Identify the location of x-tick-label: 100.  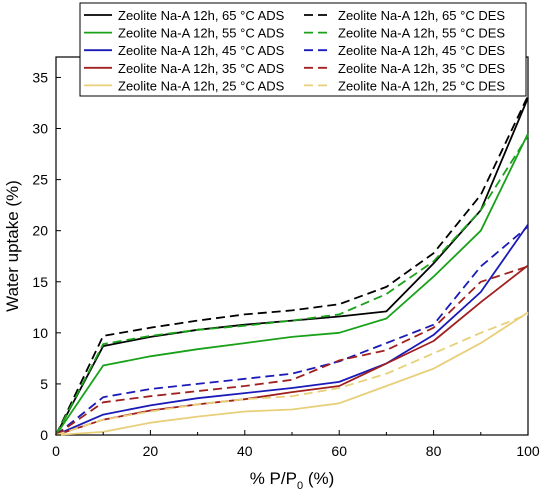
(528, 451).